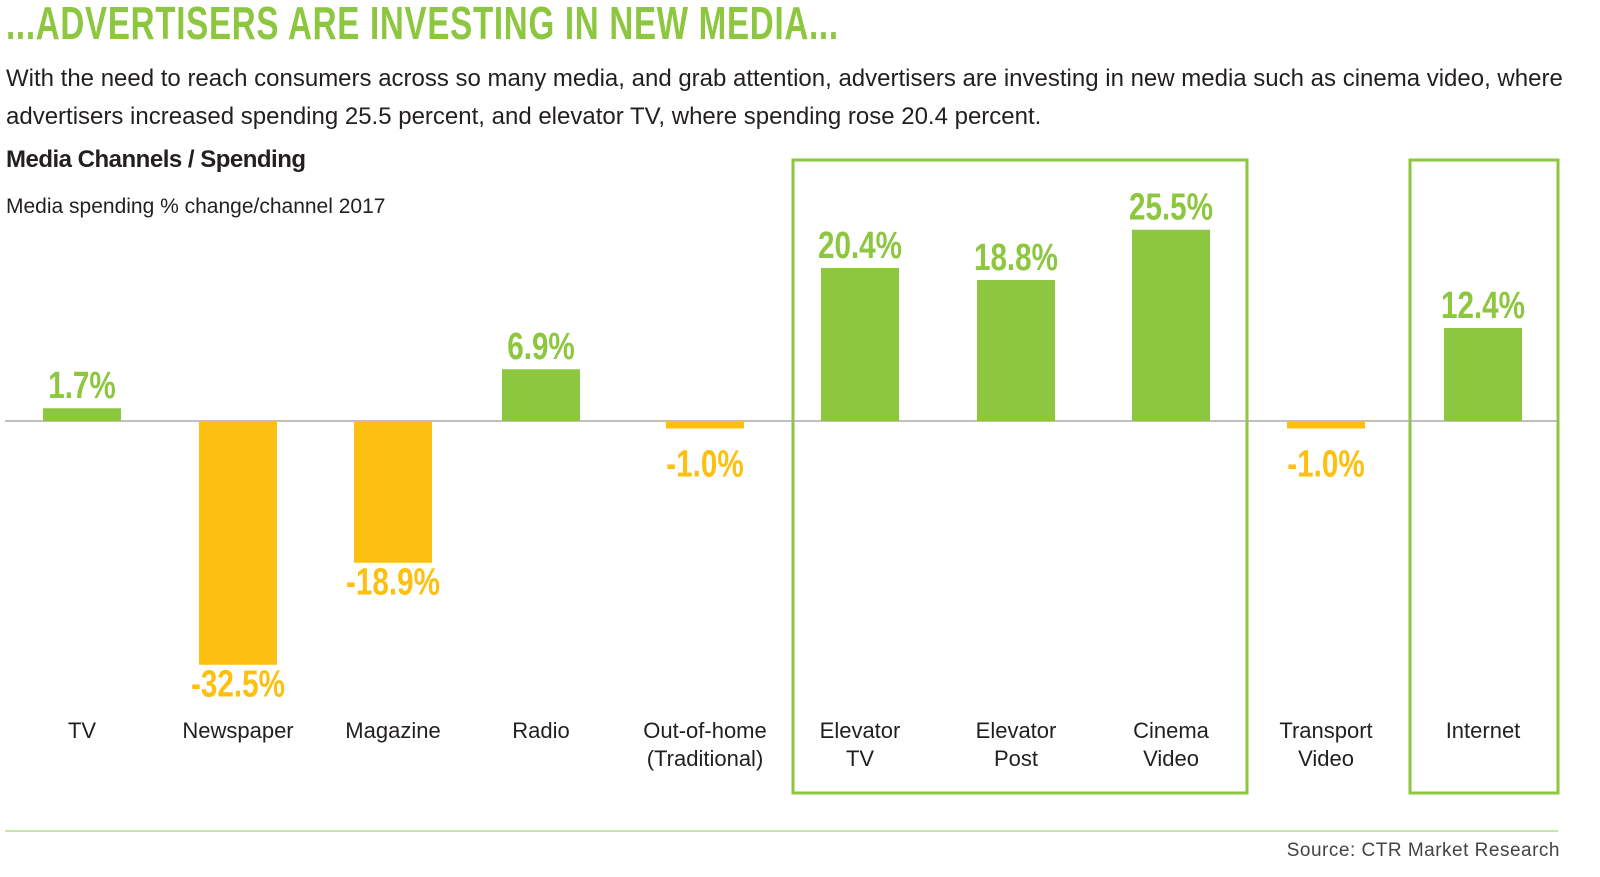  I want to click on category-label: Newspaper, so click(237, 730).